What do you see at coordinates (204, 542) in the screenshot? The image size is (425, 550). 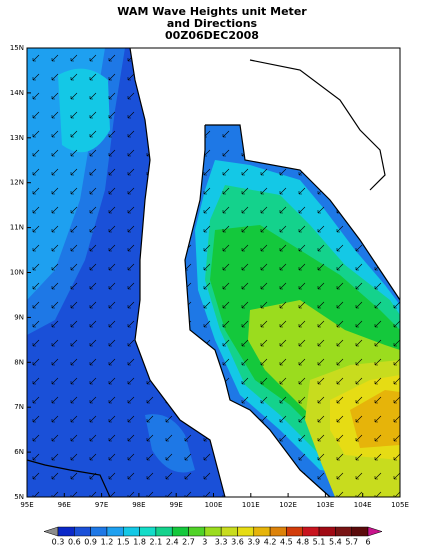 I see `colorbar-label: 3` at bounding box center [204, 542].